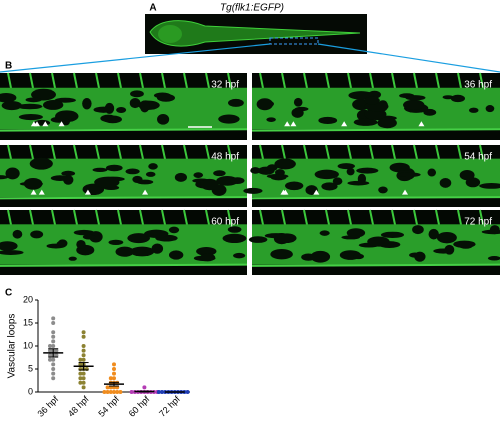 The image size is (500, 427). I want to click on fish-head, so click(170, 34).